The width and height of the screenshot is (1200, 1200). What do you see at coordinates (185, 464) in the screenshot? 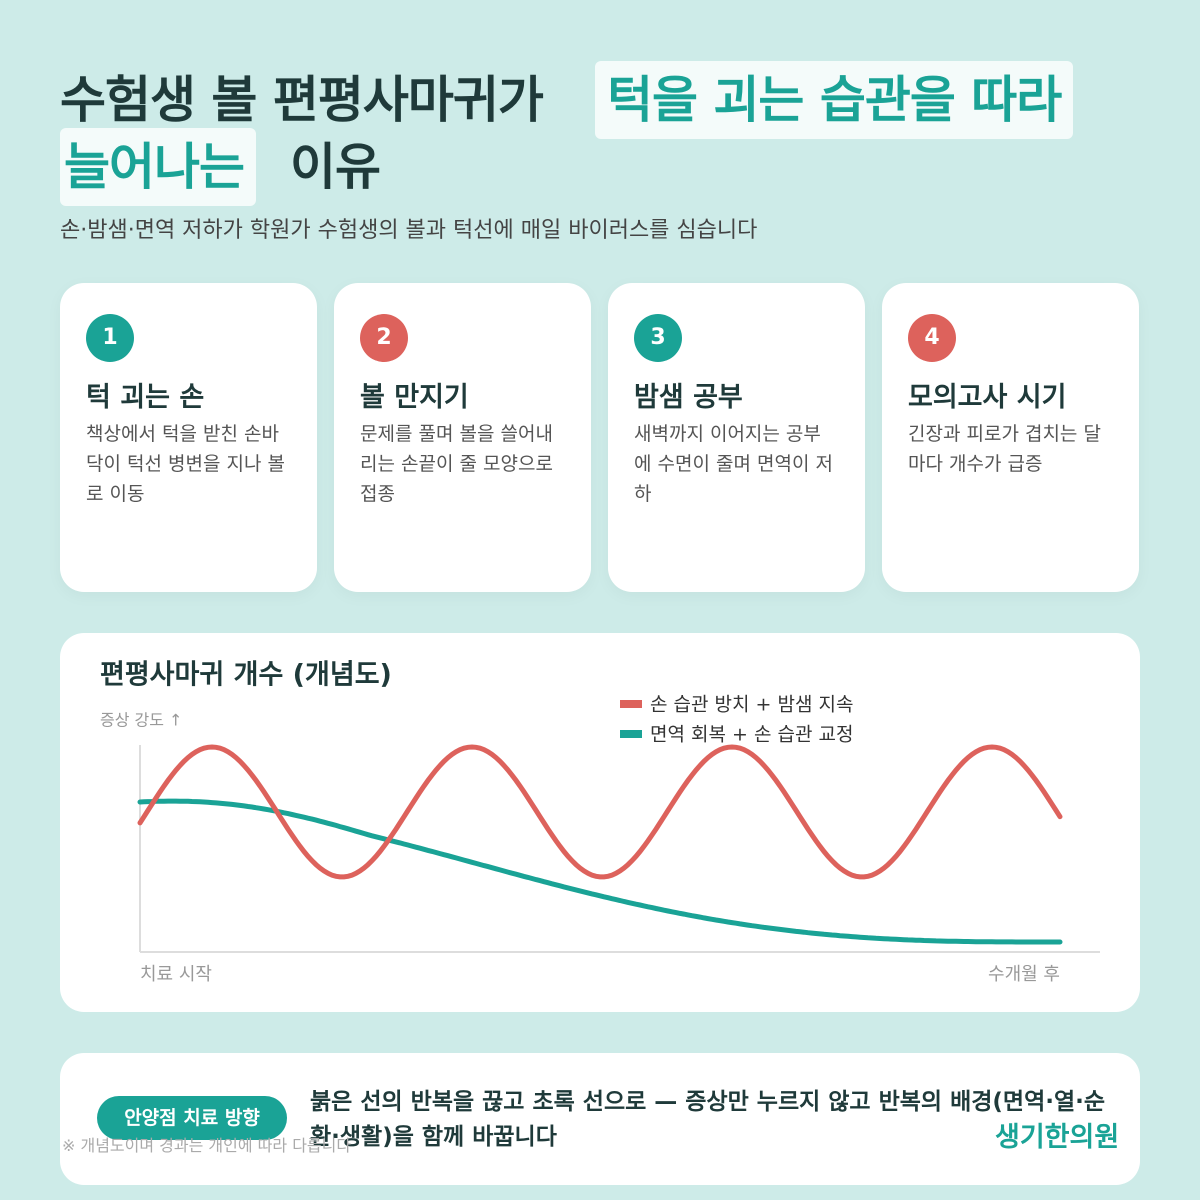
I see `card-text: 책상에서 턱을 받친 손바닥이 턱선 병변을 지나 볼로 이동` at bounding box center [185, 464].